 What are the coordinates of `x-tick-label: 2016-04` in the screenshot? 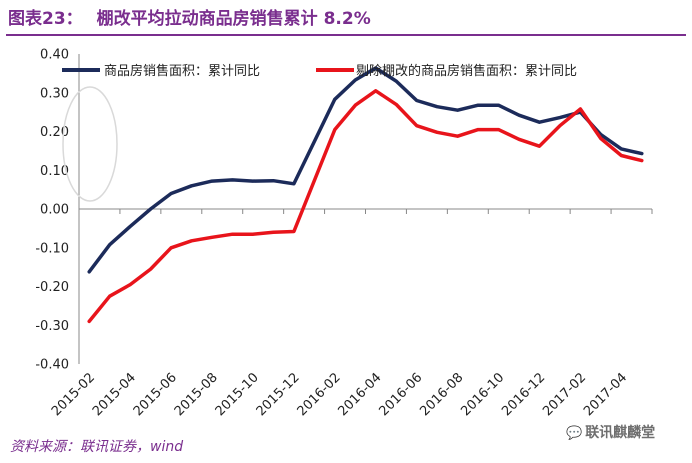 It's located at (360, 394).